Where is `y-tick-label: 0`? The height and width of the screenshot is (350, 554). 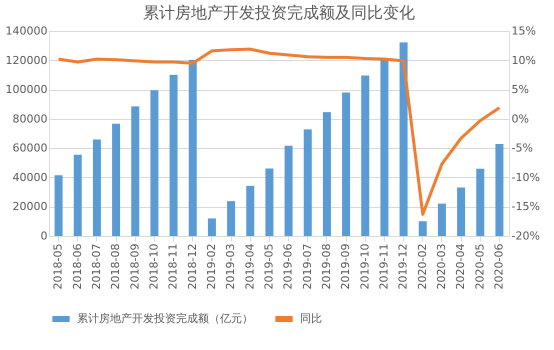
y-tick-label: 0 is located at coordinates (44, 236).